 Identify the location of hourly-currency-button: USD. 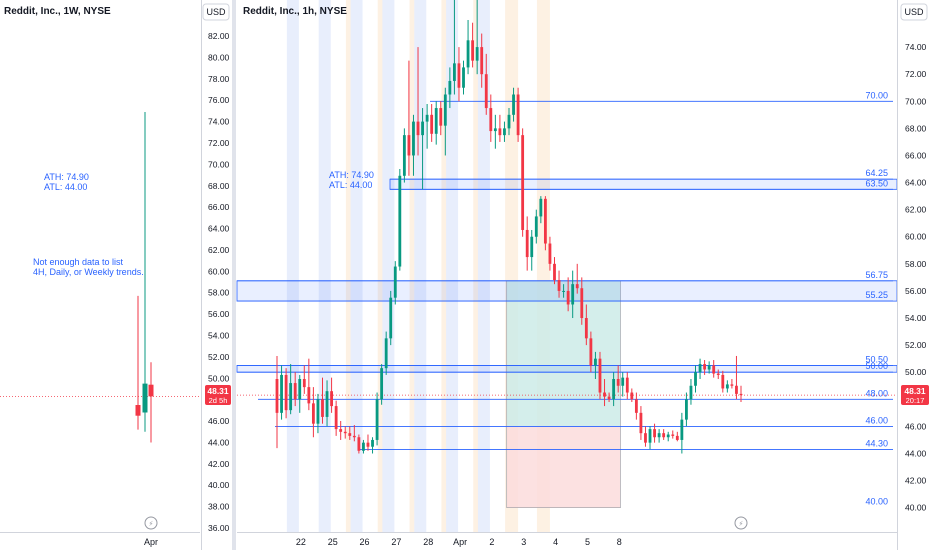
(914, 12).